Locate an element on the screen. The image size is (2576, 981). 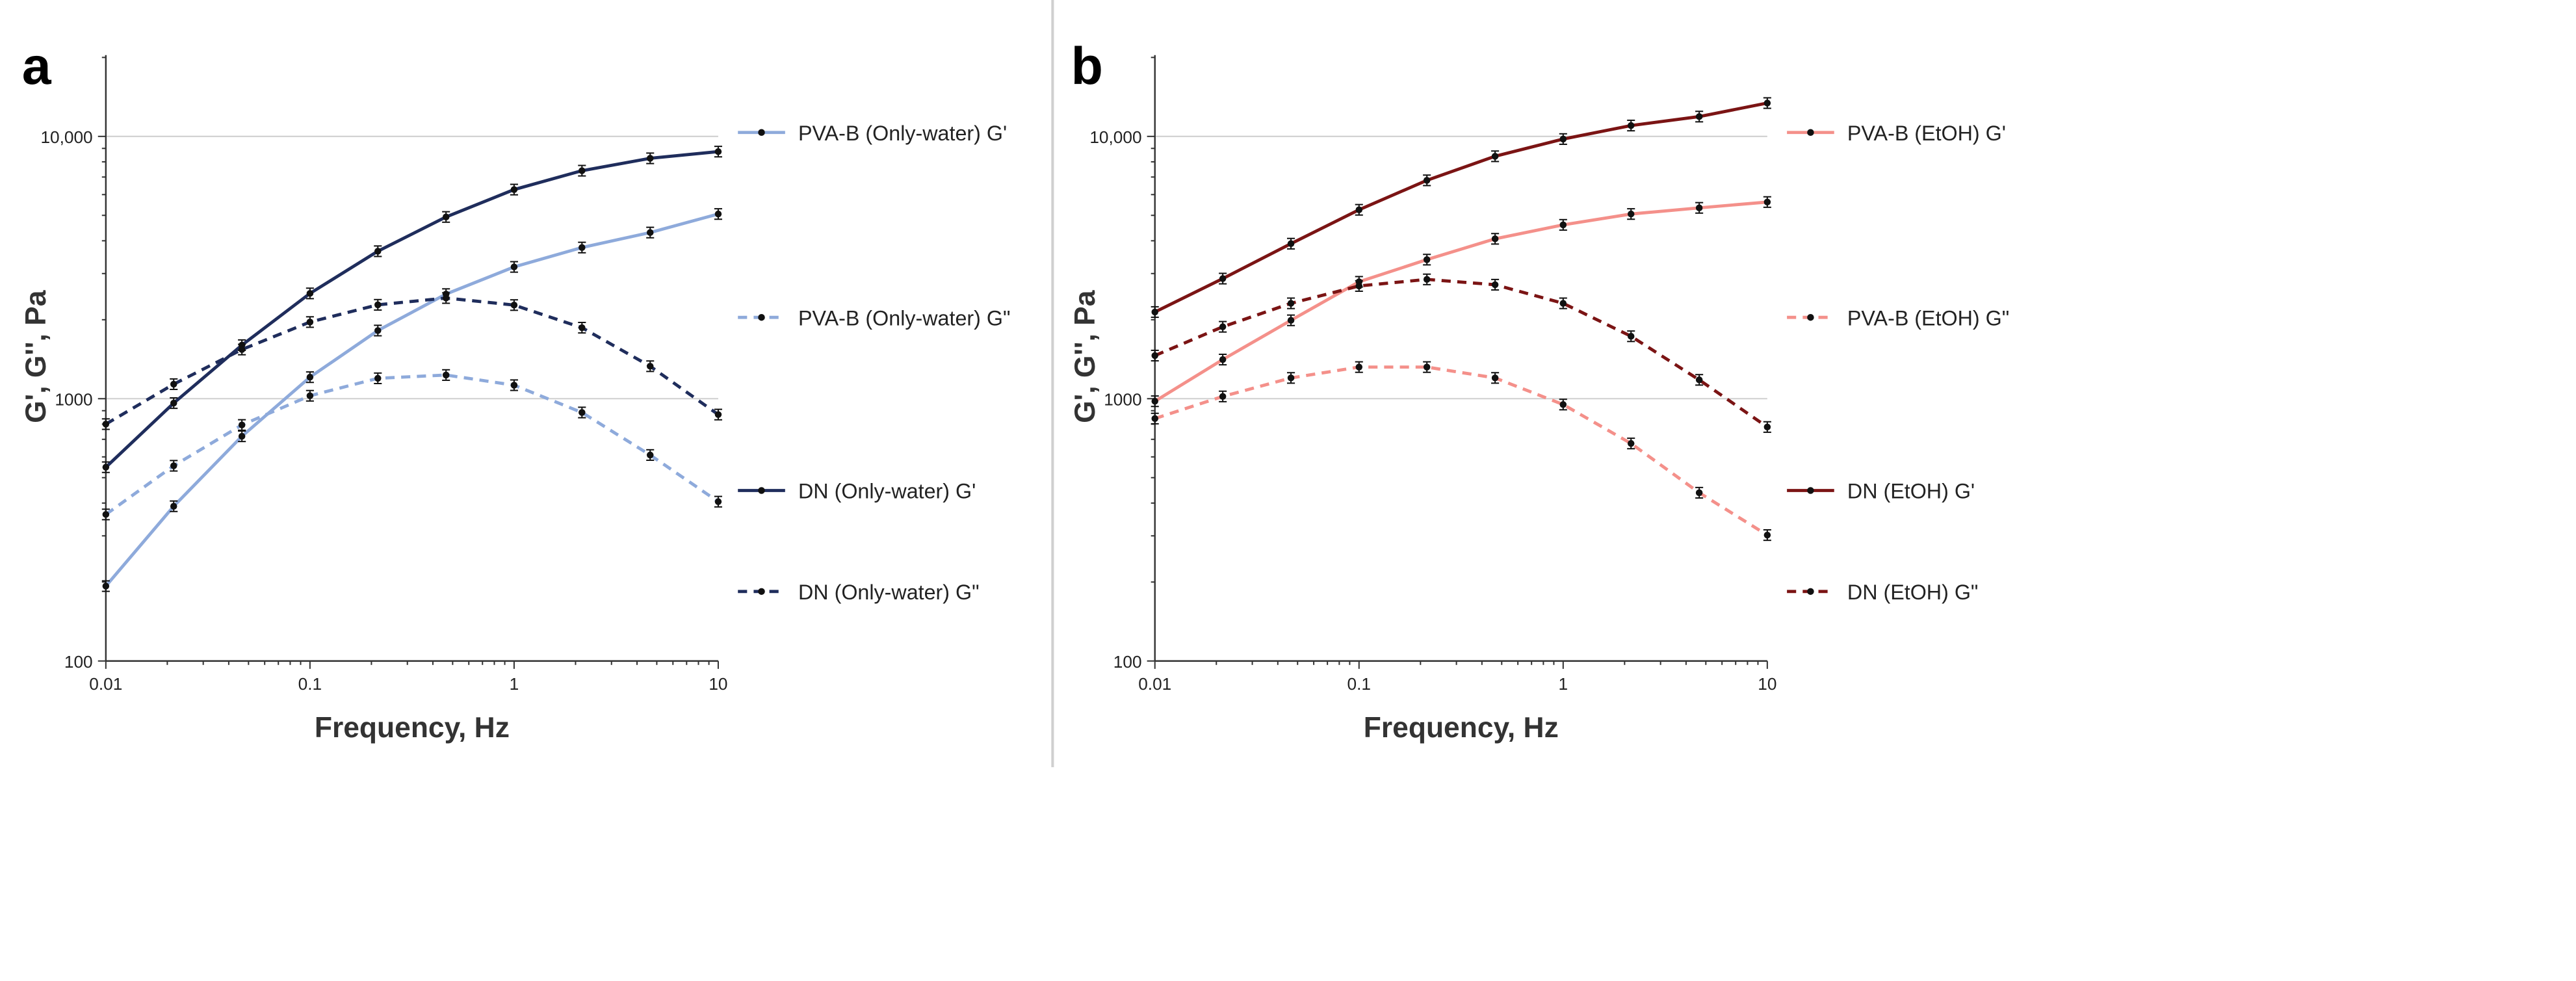
legend-label: PVA-B (Only-water) G' is located at coordinates (902, 133).